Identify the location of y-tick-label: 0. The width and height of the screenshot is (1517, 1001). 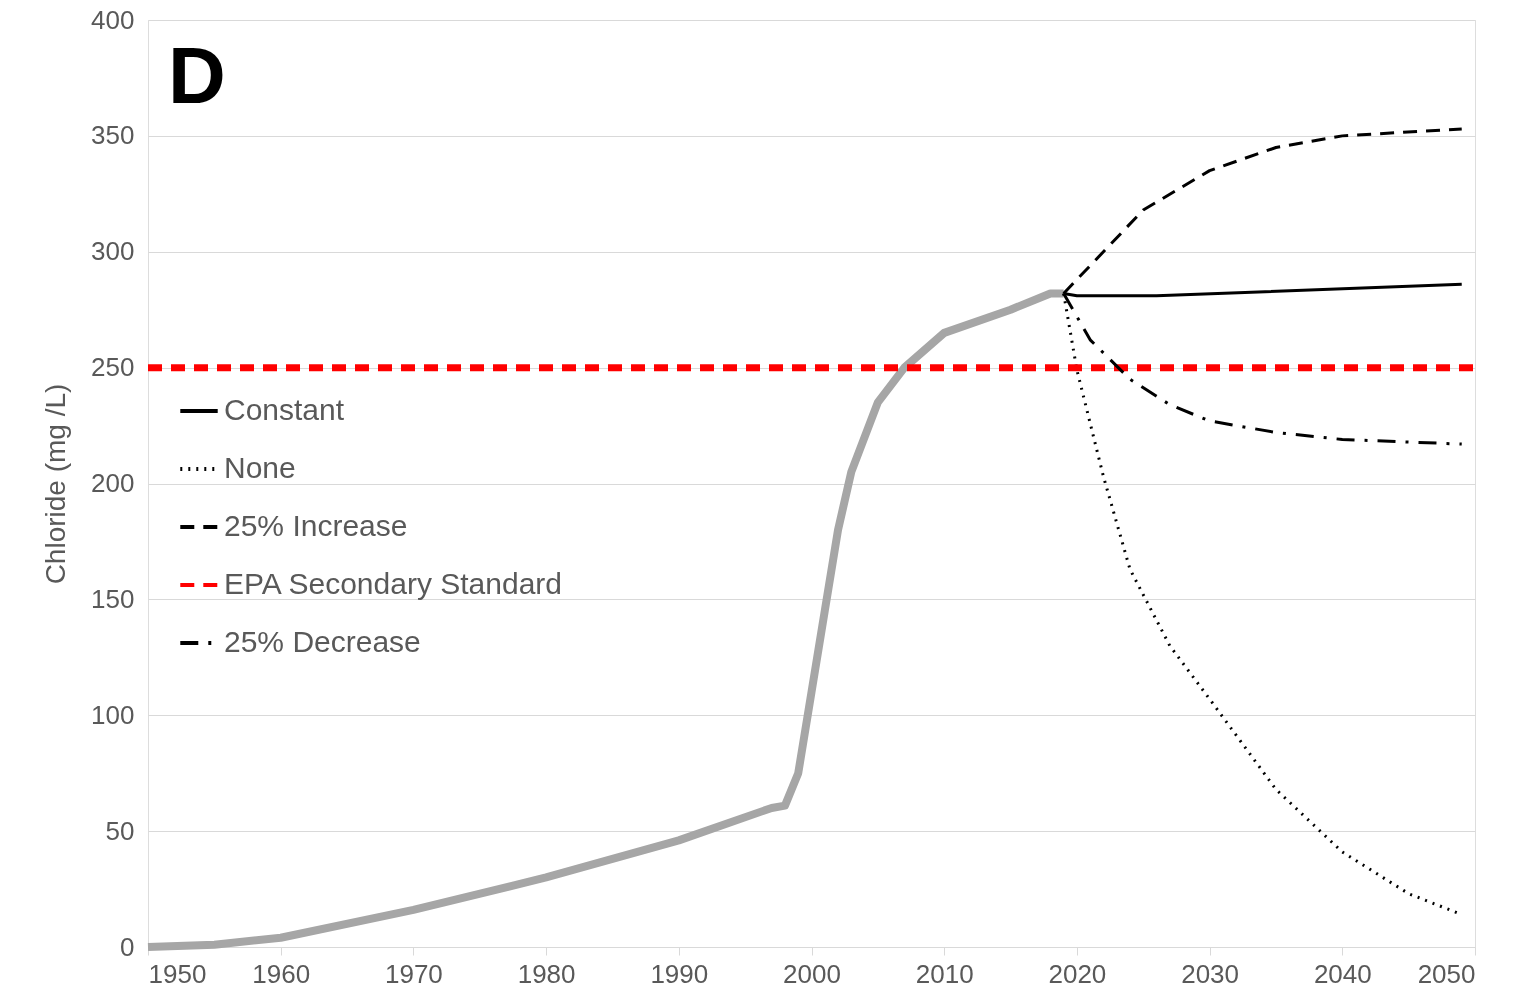
(127, 946).